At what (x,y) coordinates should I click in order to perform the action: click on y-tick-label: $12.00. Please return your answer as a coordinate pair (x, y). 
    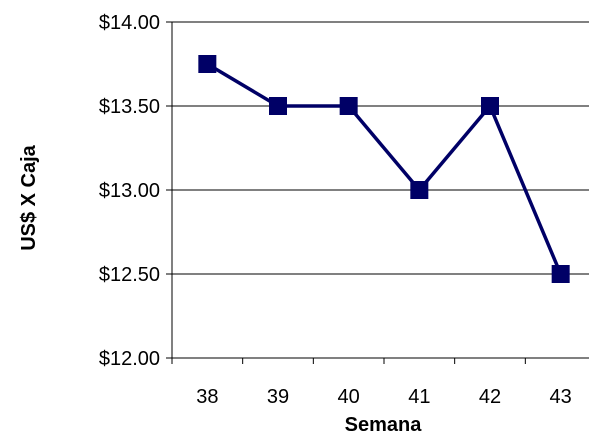
    Looking at the image, I should click on (129, 359).